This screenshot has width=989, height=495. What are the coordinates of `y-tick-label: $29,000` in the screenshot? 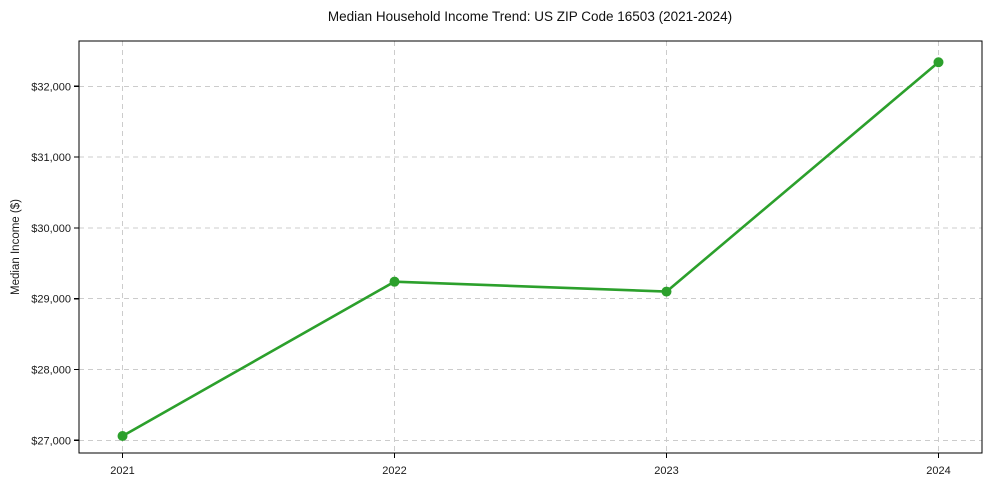 It's located at (51, 300).